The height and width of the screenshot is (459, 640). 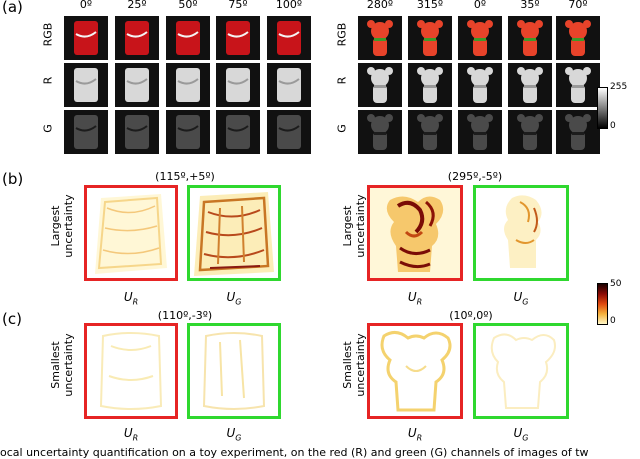 What do you see at coordinates (188, 5) in the screenshot?
I see `angle-header: 50º` at bounding box center [188, 5].